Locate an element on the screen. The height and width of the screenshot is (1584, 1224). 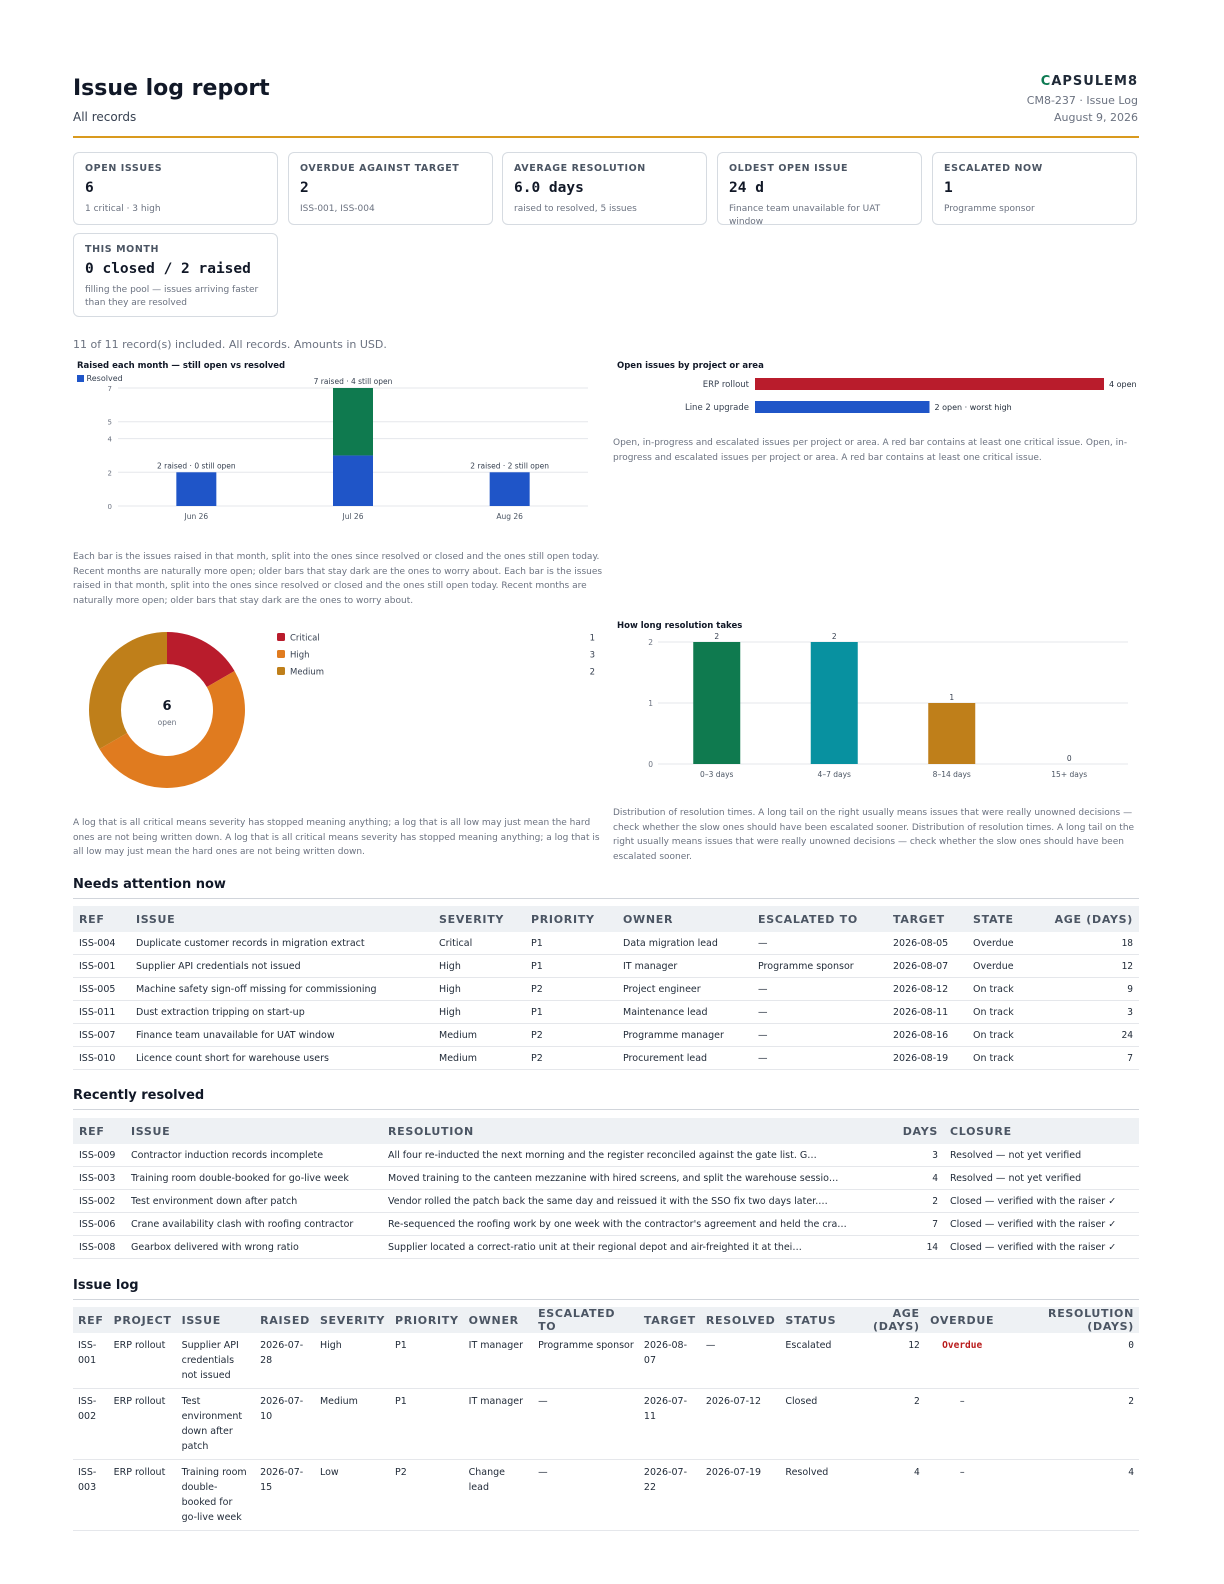
kpi-note: Finance team unavailable for UAT window is located at coordinates (805, 215).